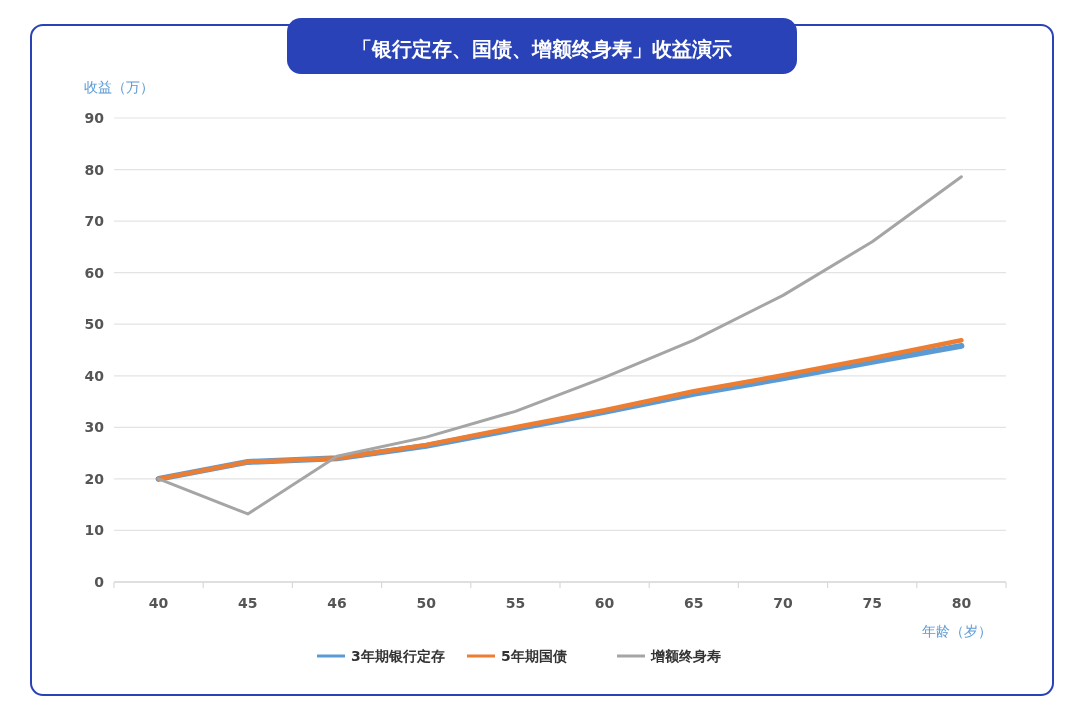 The height and width of the screenshot is (723, 1080). I want to click on x-tick-label: 45, so click(248, 603).